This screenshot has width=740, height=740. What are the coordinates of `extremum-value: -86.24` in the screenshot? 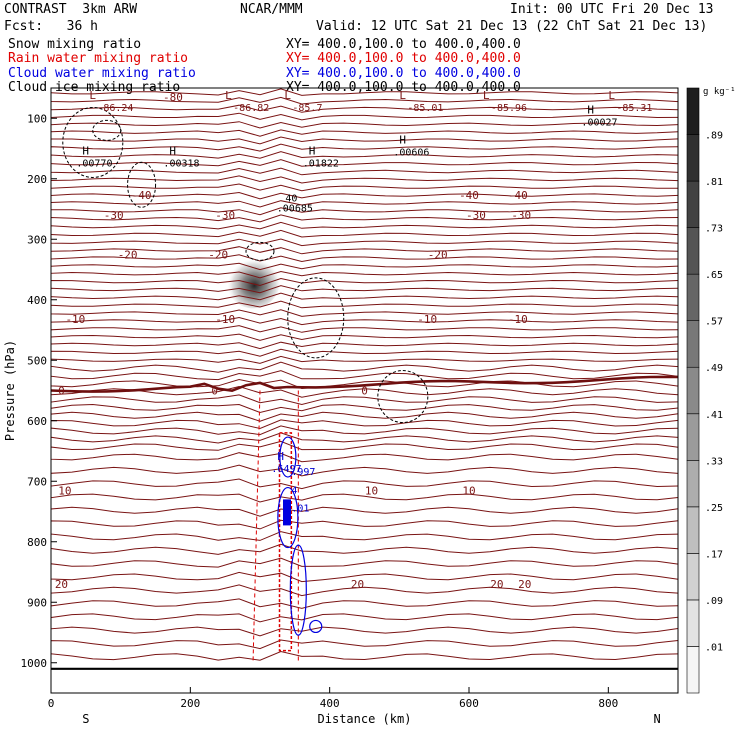 It's located at (115, 108).